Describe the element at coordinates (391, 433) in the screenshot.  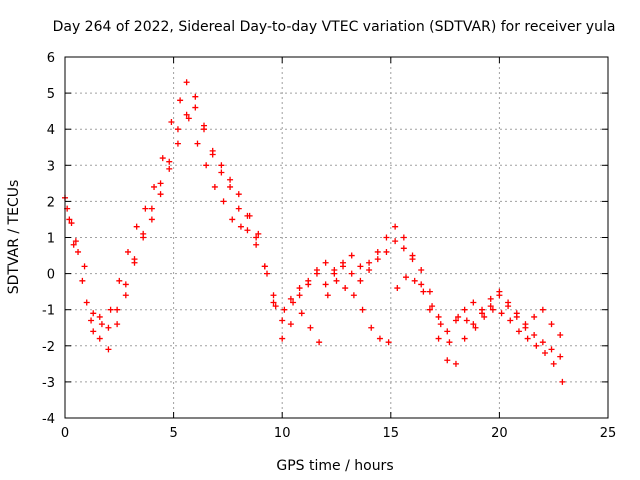
I see `x-tick-label: 15` at that location.